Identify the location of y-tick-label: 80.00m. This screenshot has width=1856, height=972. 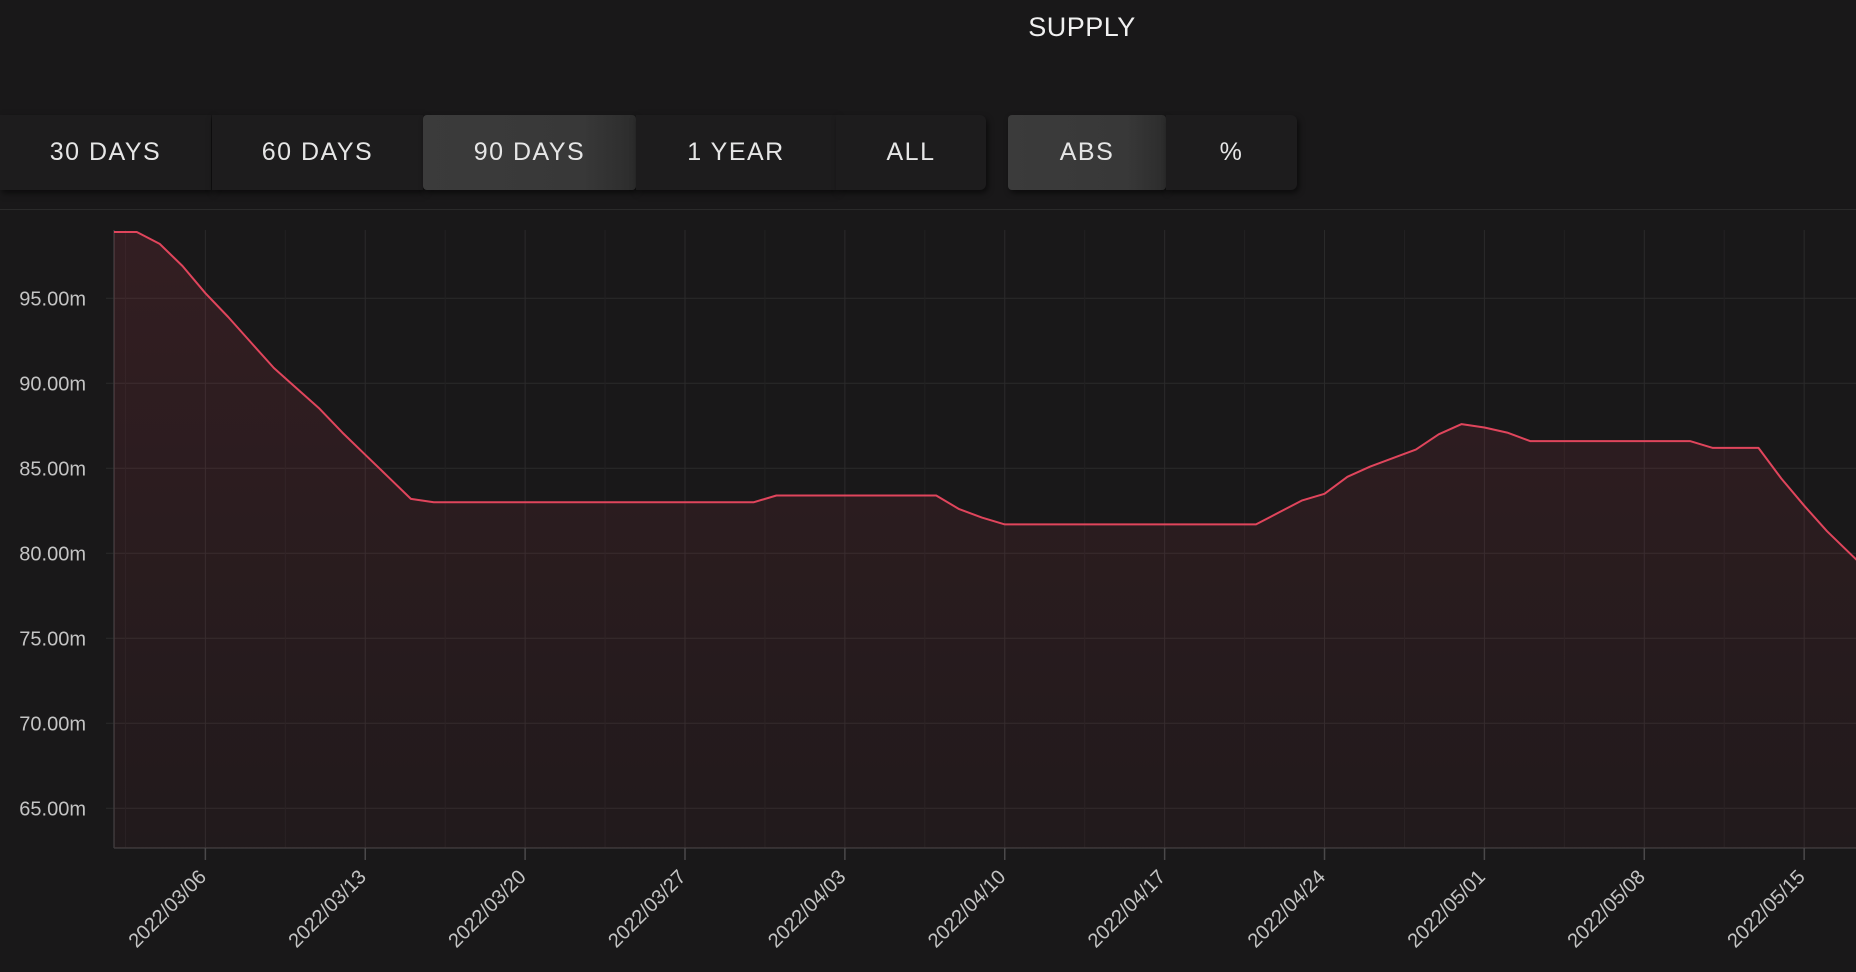
(52, 554).